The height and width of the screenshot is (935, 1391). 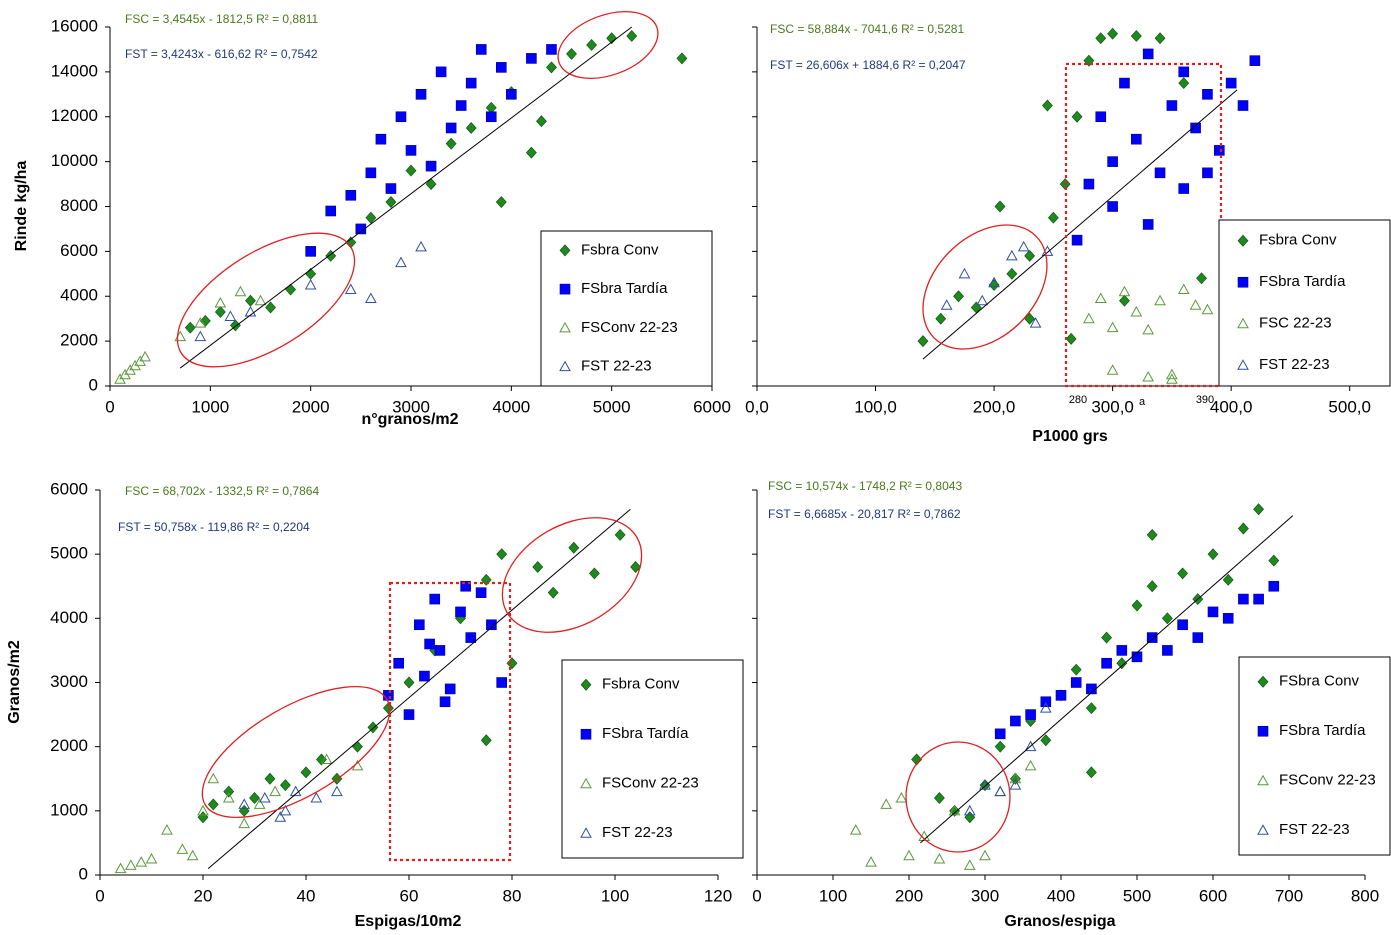 What do you see at coordinates (411, 406) in the screenshot?
I see `x-tick-label: 3000` at bounding box center [411, 406].